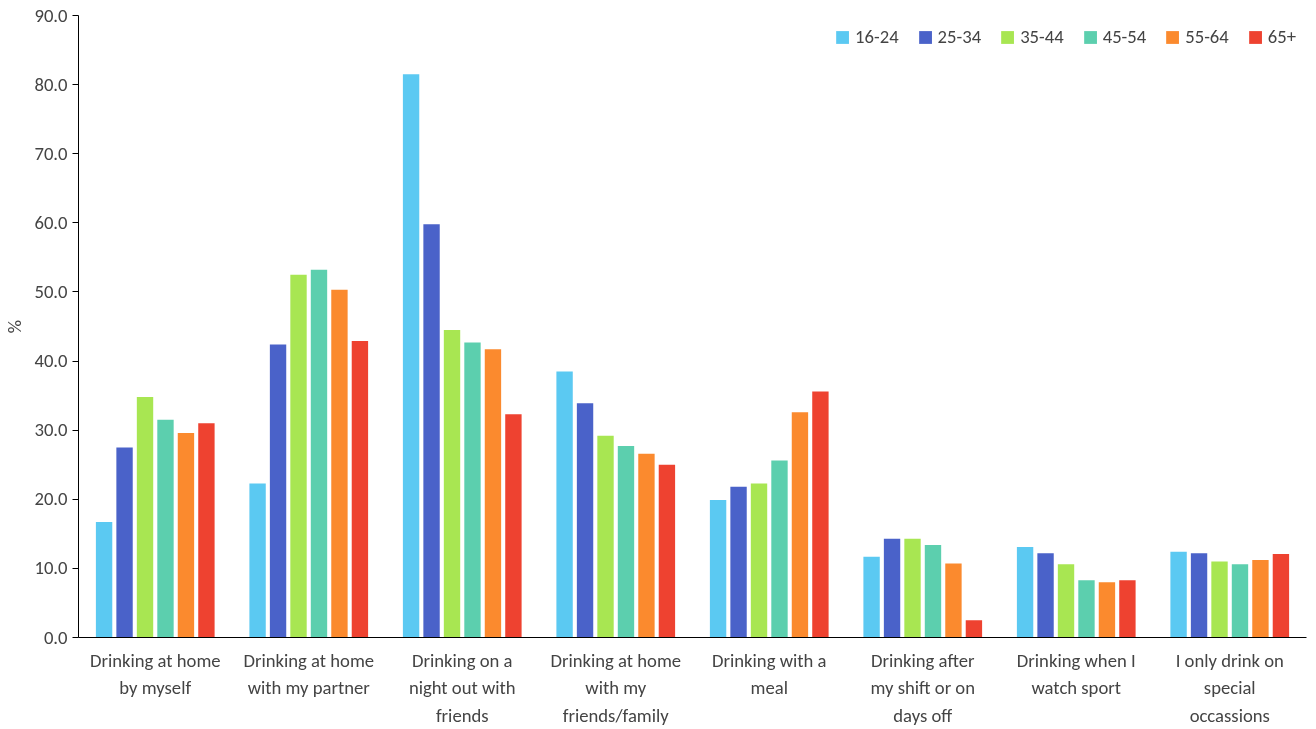  Describe the element at coordinates (309, 674) in the screenshot. I see `x-tick-label: Drinking at home with my partner` at that location.